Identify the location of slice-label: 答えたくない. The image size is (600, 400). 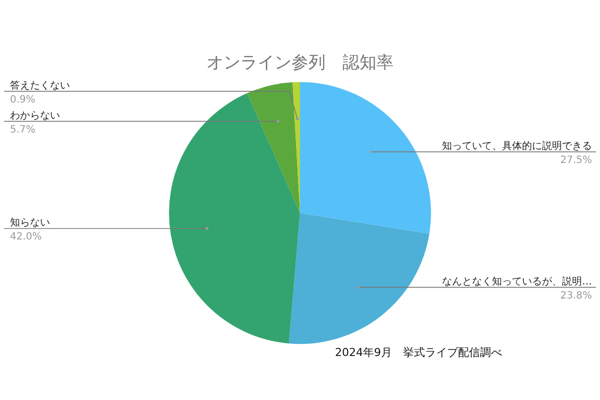
(40, 85).